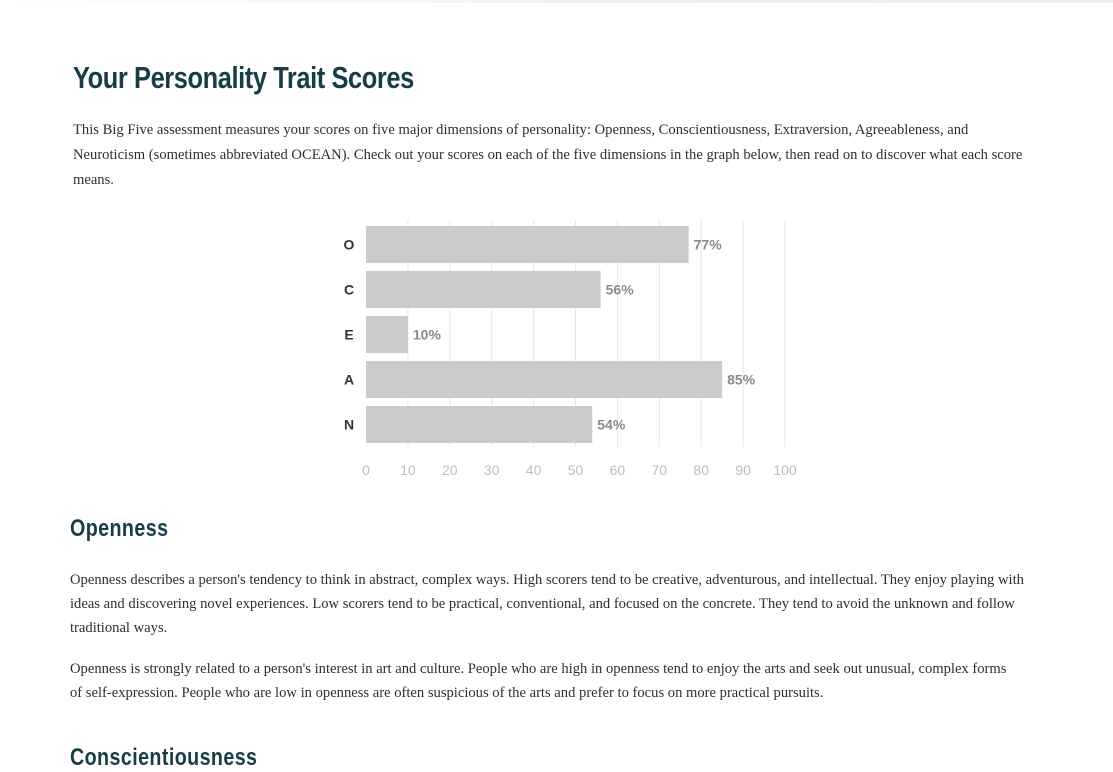  I want to click on value-label-E: 10%, so click(427, 335).